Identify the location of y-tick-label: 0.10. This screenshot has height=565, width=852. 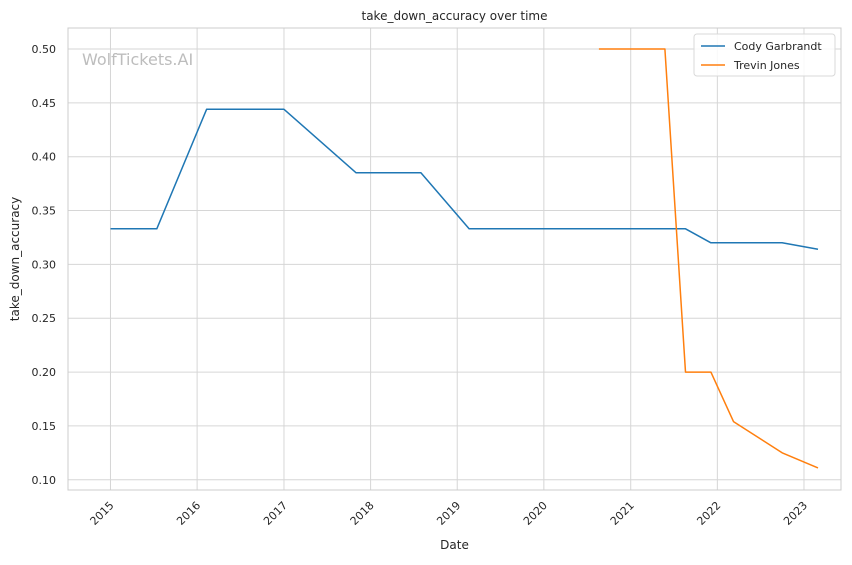
(44, 480).